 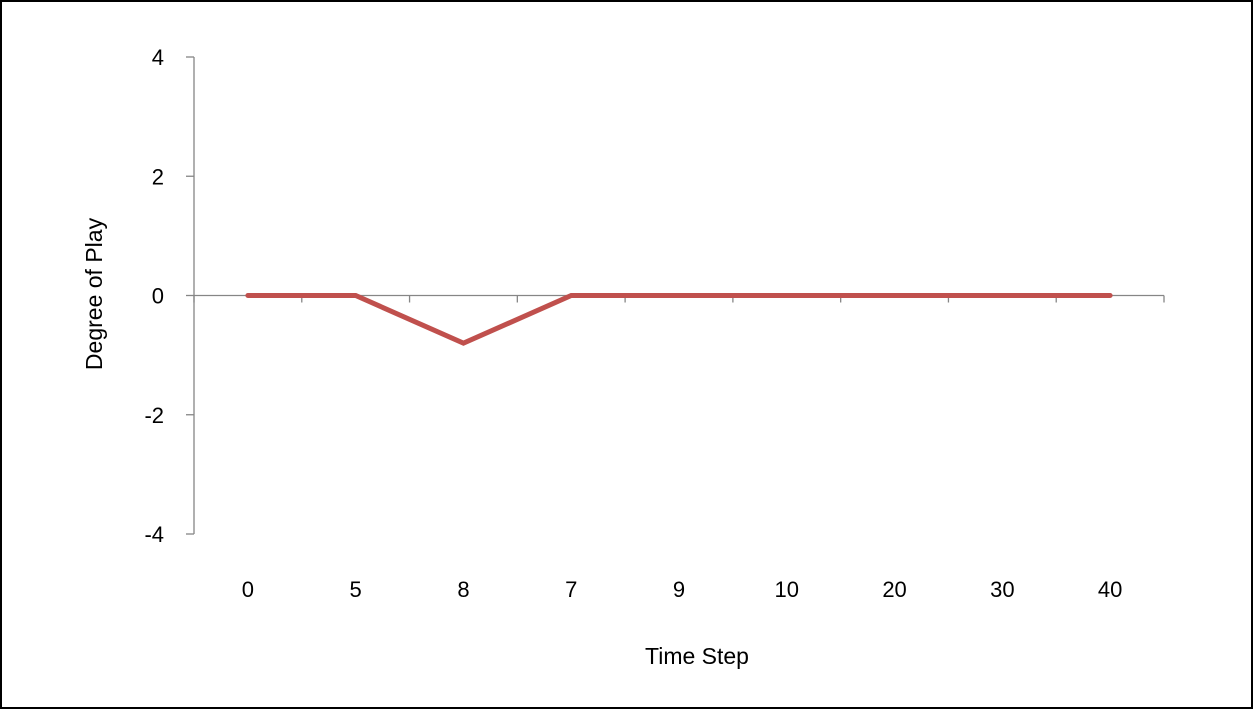 What do you see at coordinates (94, 293) in the screenshot?
I see `y-axis-title: Degree of Play` at bounding box center [94, 293].